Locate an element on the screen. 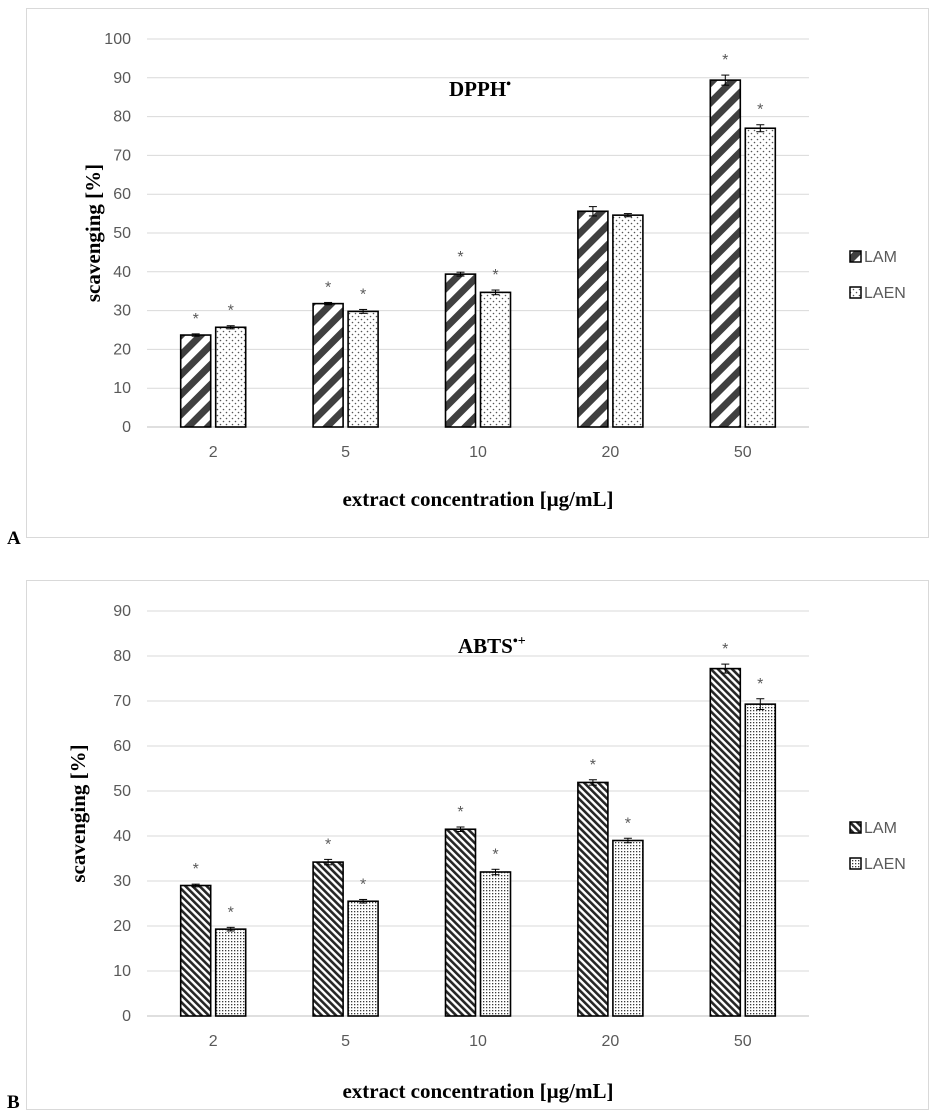 The height and width of the screenshot is (1114, 929). y-tick-label: 100 is located at coordinates (117, 39).